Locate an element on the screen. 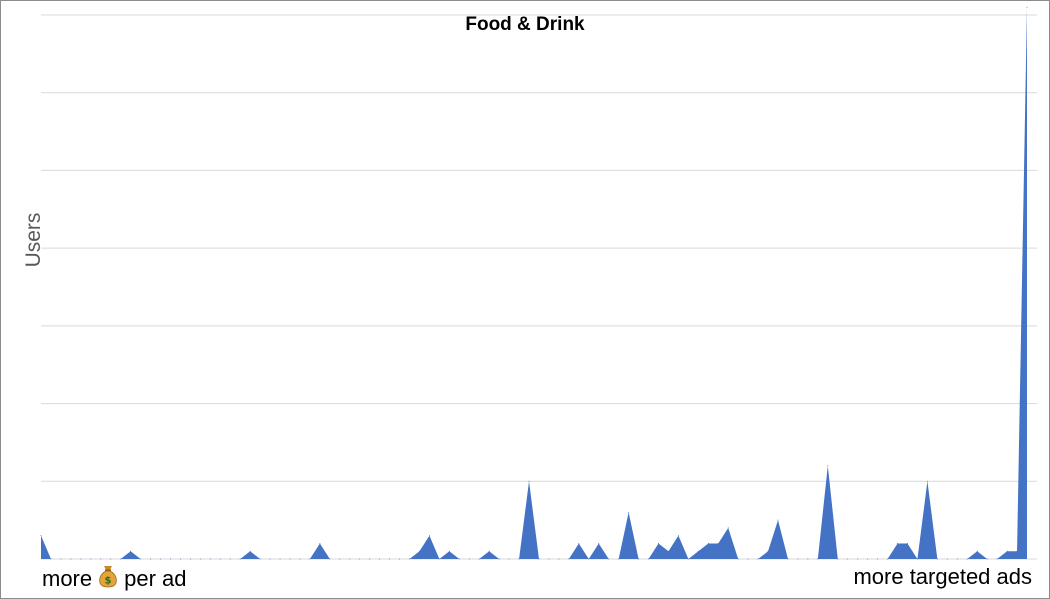 This screenshot has width=1050, height=599. x-axis-left-label-suffix: per ad is located at coordinates (155, 578).